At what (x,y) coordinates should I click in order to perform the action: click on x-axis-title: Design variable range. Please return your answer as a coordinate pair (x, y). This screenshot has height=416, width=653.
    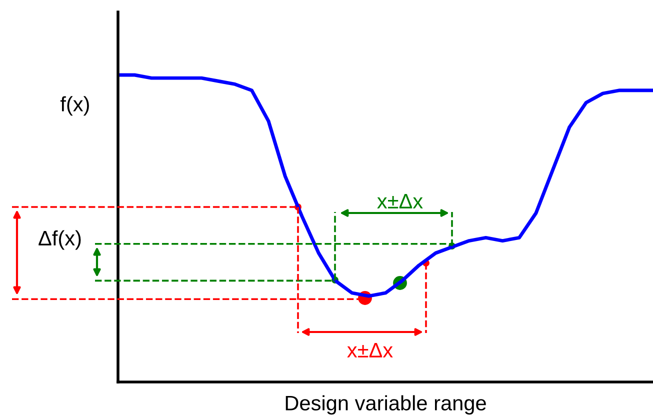
    Looking at the image, I should click on (386, 405).